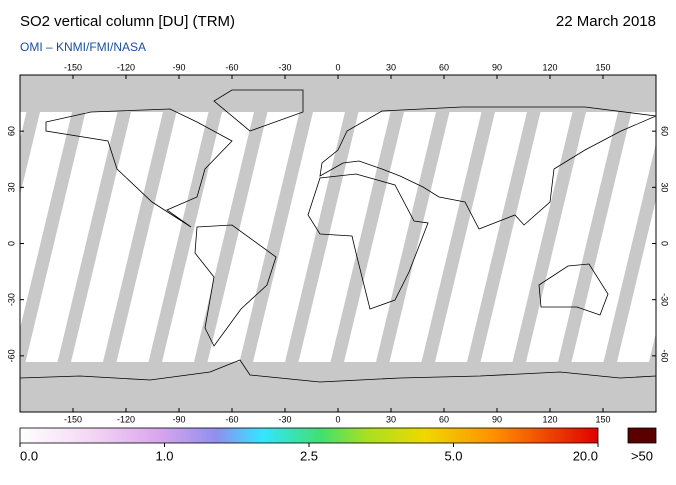 Image resolution: width=676 pixels, height=485 pixels. I want to click on title: SO2 vertical column [DU] (TRM), so click(127, 21).